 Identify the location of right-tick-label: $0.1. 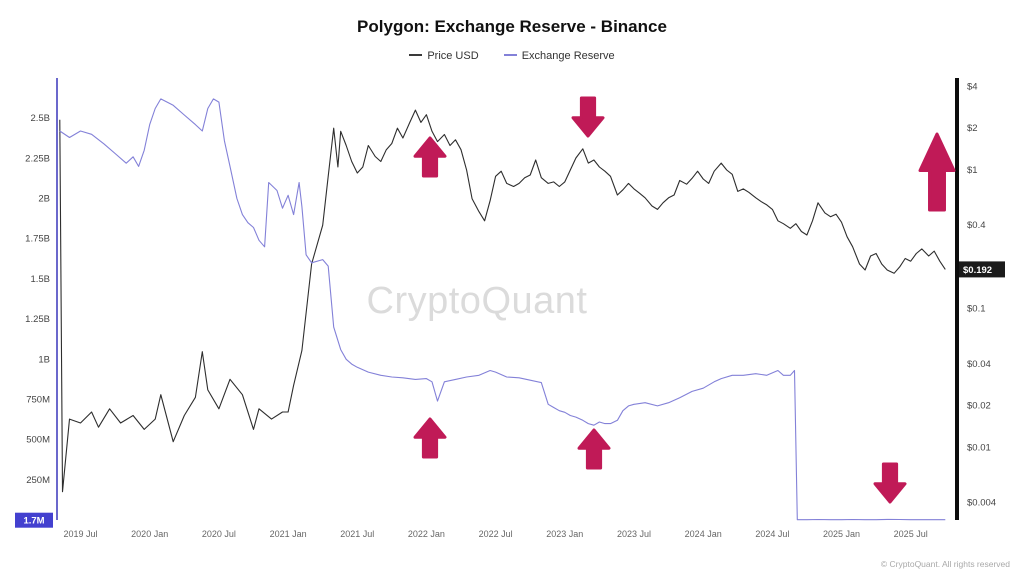
(976, 309).